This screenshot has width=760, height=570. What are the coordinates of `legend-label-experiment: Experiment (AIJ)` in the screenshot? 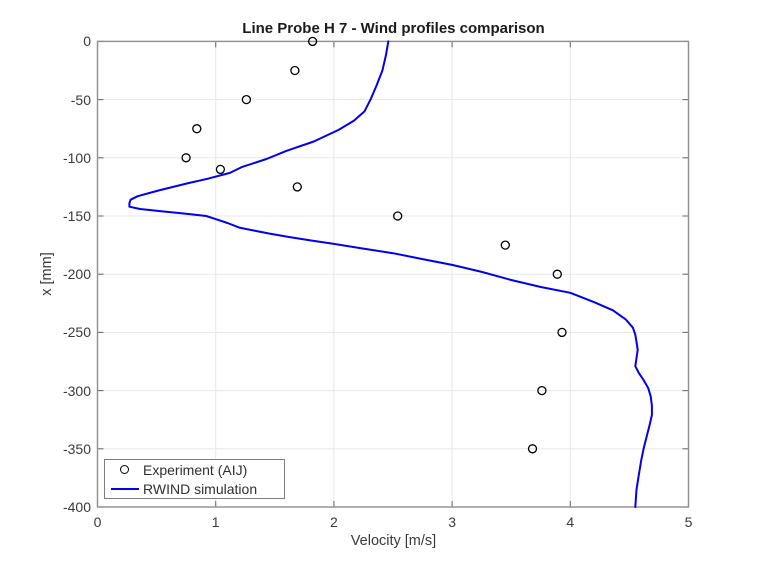 It's located at (195, 469).